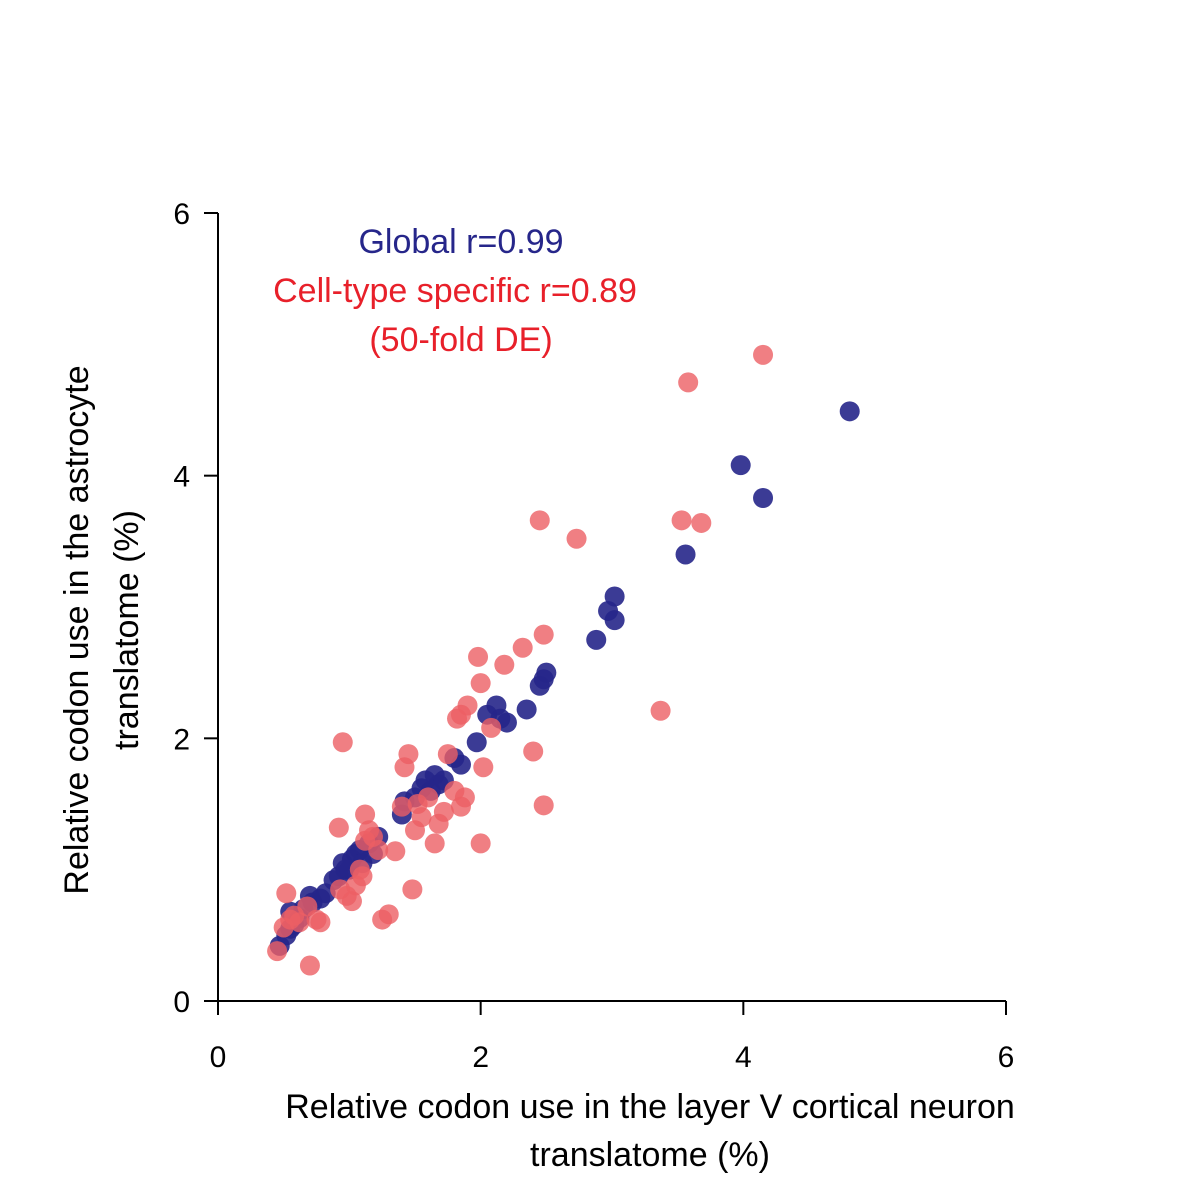 This screenshot has width=1178, height=1193. I want to click on x-tick-label-0: 0, so click(218, 1057).